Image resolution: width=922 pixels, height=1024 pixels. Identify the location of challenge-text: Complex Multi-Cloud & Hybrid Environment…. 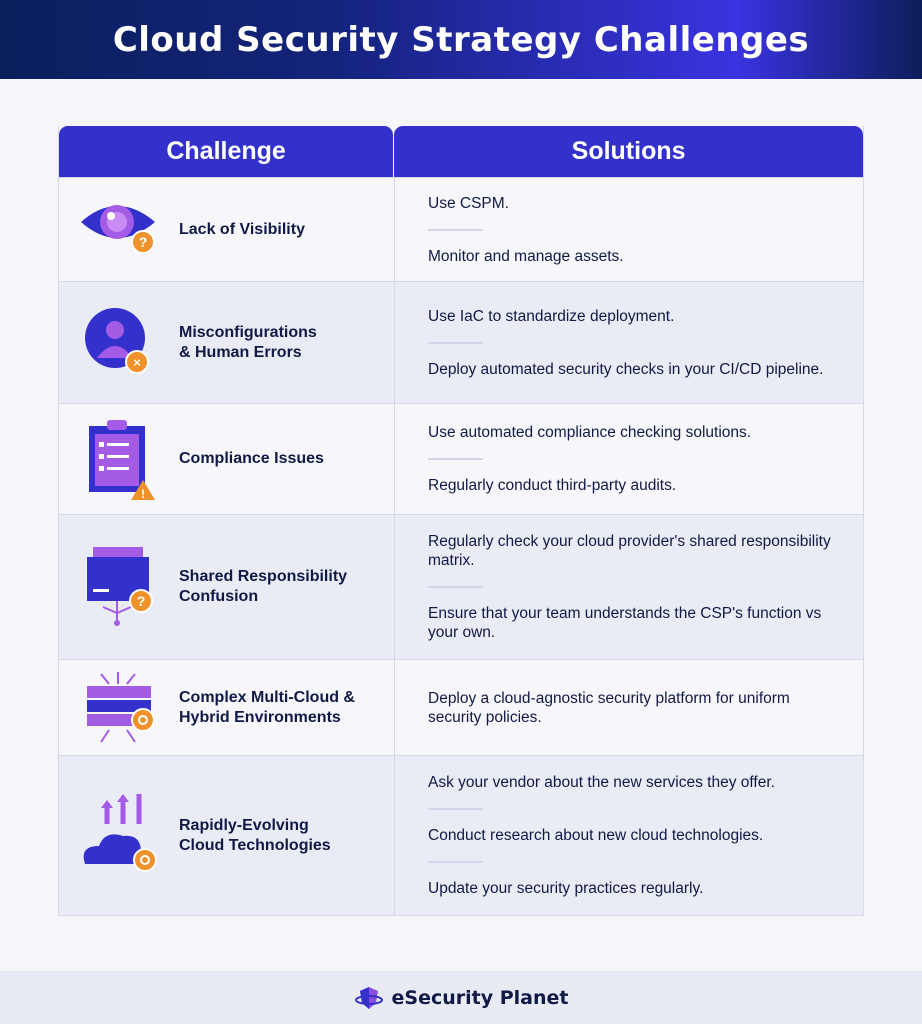
(267, 707).